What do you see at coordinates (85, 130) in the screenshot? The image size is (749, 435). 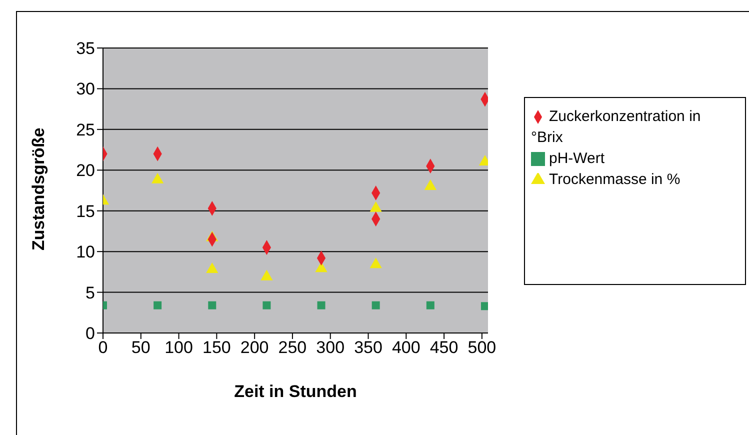 I see `y-tick-label: 25` at bounding box center [85, 130].